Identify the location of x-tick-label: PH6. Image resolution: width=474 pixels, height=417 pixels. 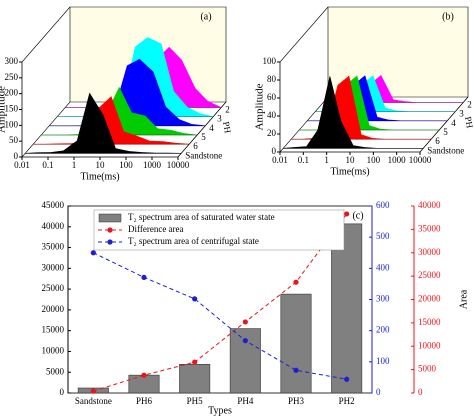
(144, 401).